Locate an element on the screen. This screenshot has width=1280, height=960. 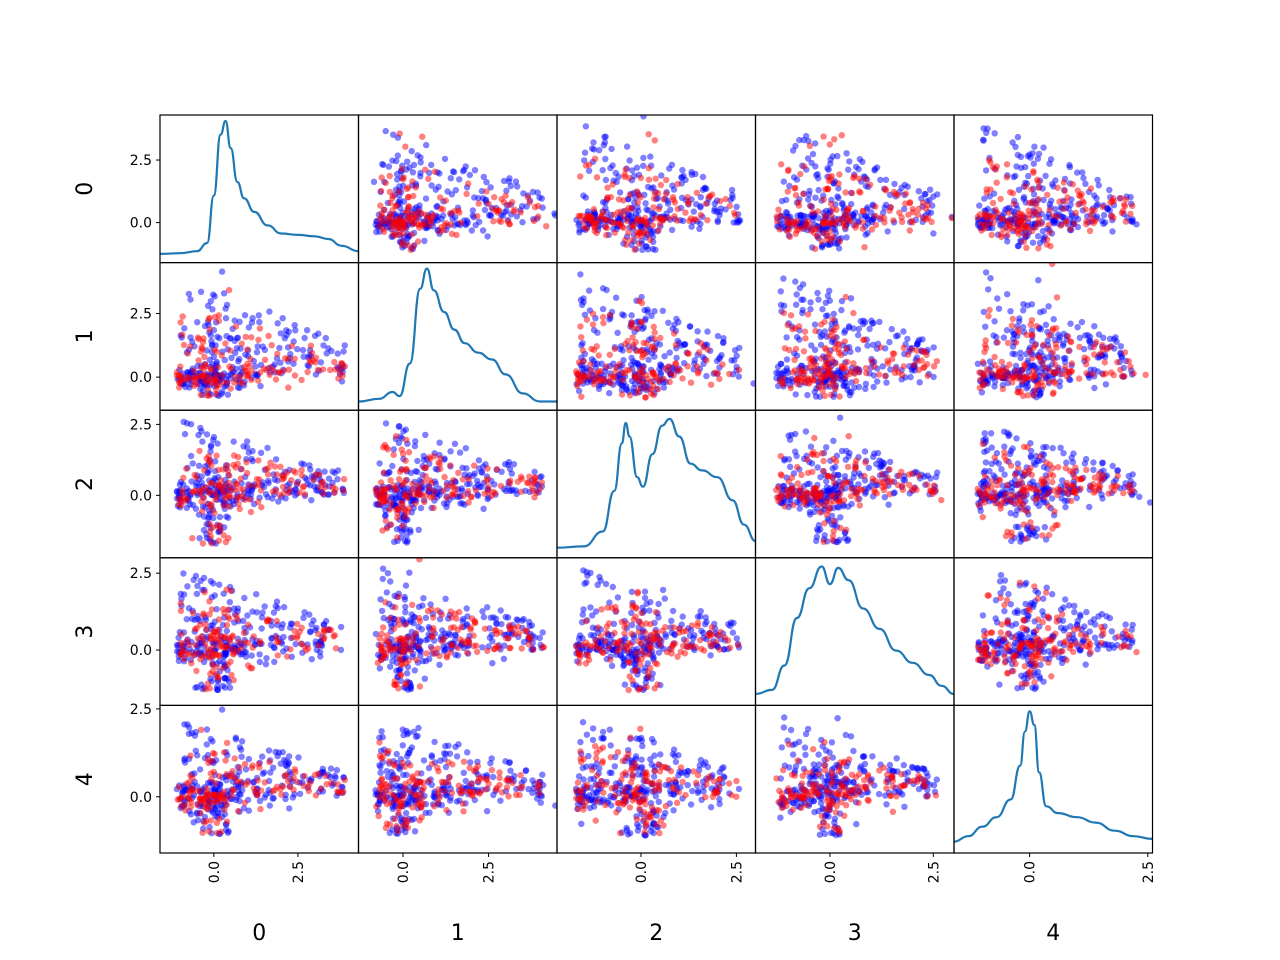
points is located at coordinates (463, 190).